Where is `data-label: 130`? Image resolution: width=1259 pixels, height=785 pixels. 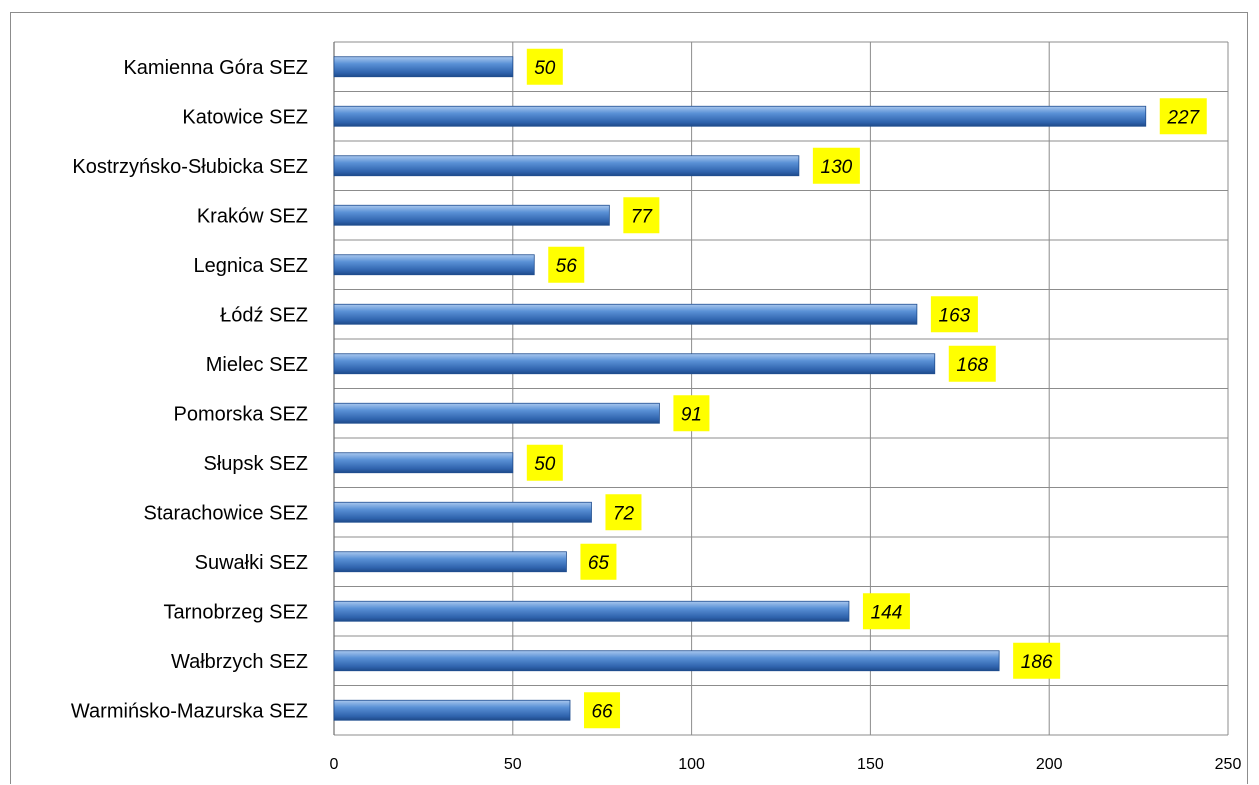 data-label: 130 is located at coordinates (837, 167).